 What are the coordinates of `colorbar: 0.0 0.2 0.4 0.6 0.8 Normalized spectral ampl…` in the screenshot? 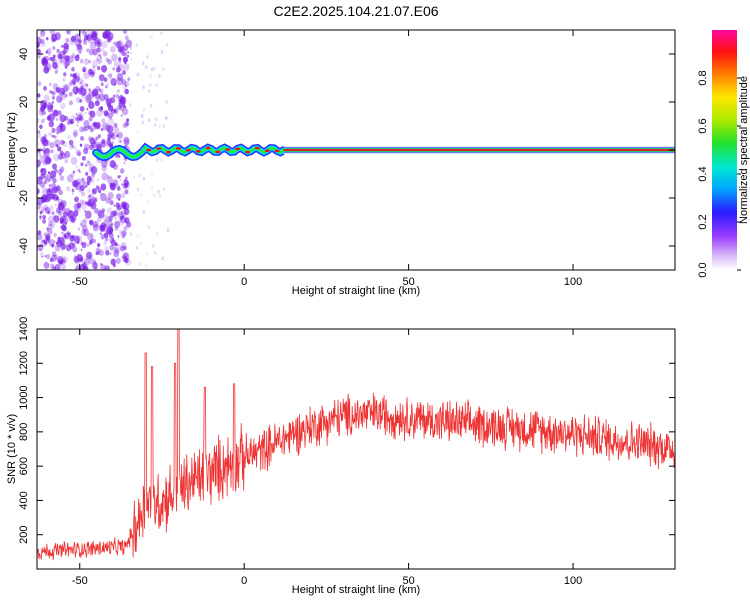 It's located at (723, 154).